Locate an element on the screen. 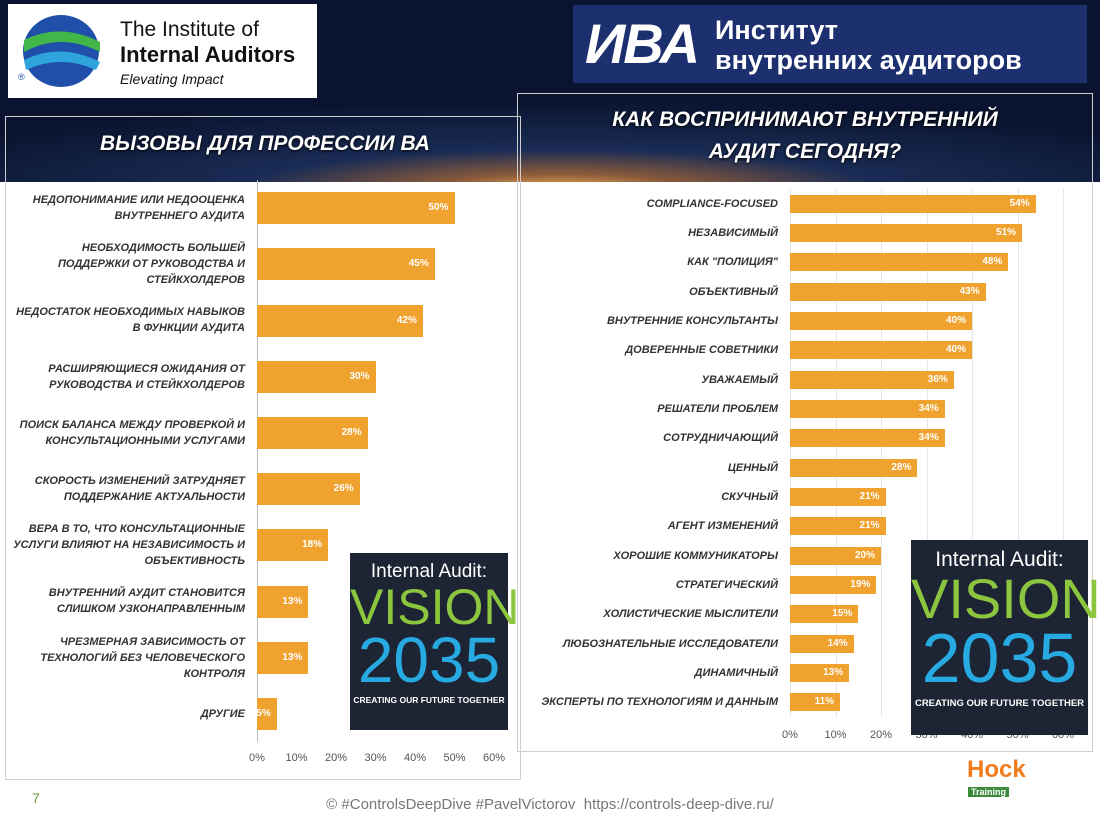 The image size is (1100, 825). iia-line1: The Institute of is located at coordinates (189, 29).